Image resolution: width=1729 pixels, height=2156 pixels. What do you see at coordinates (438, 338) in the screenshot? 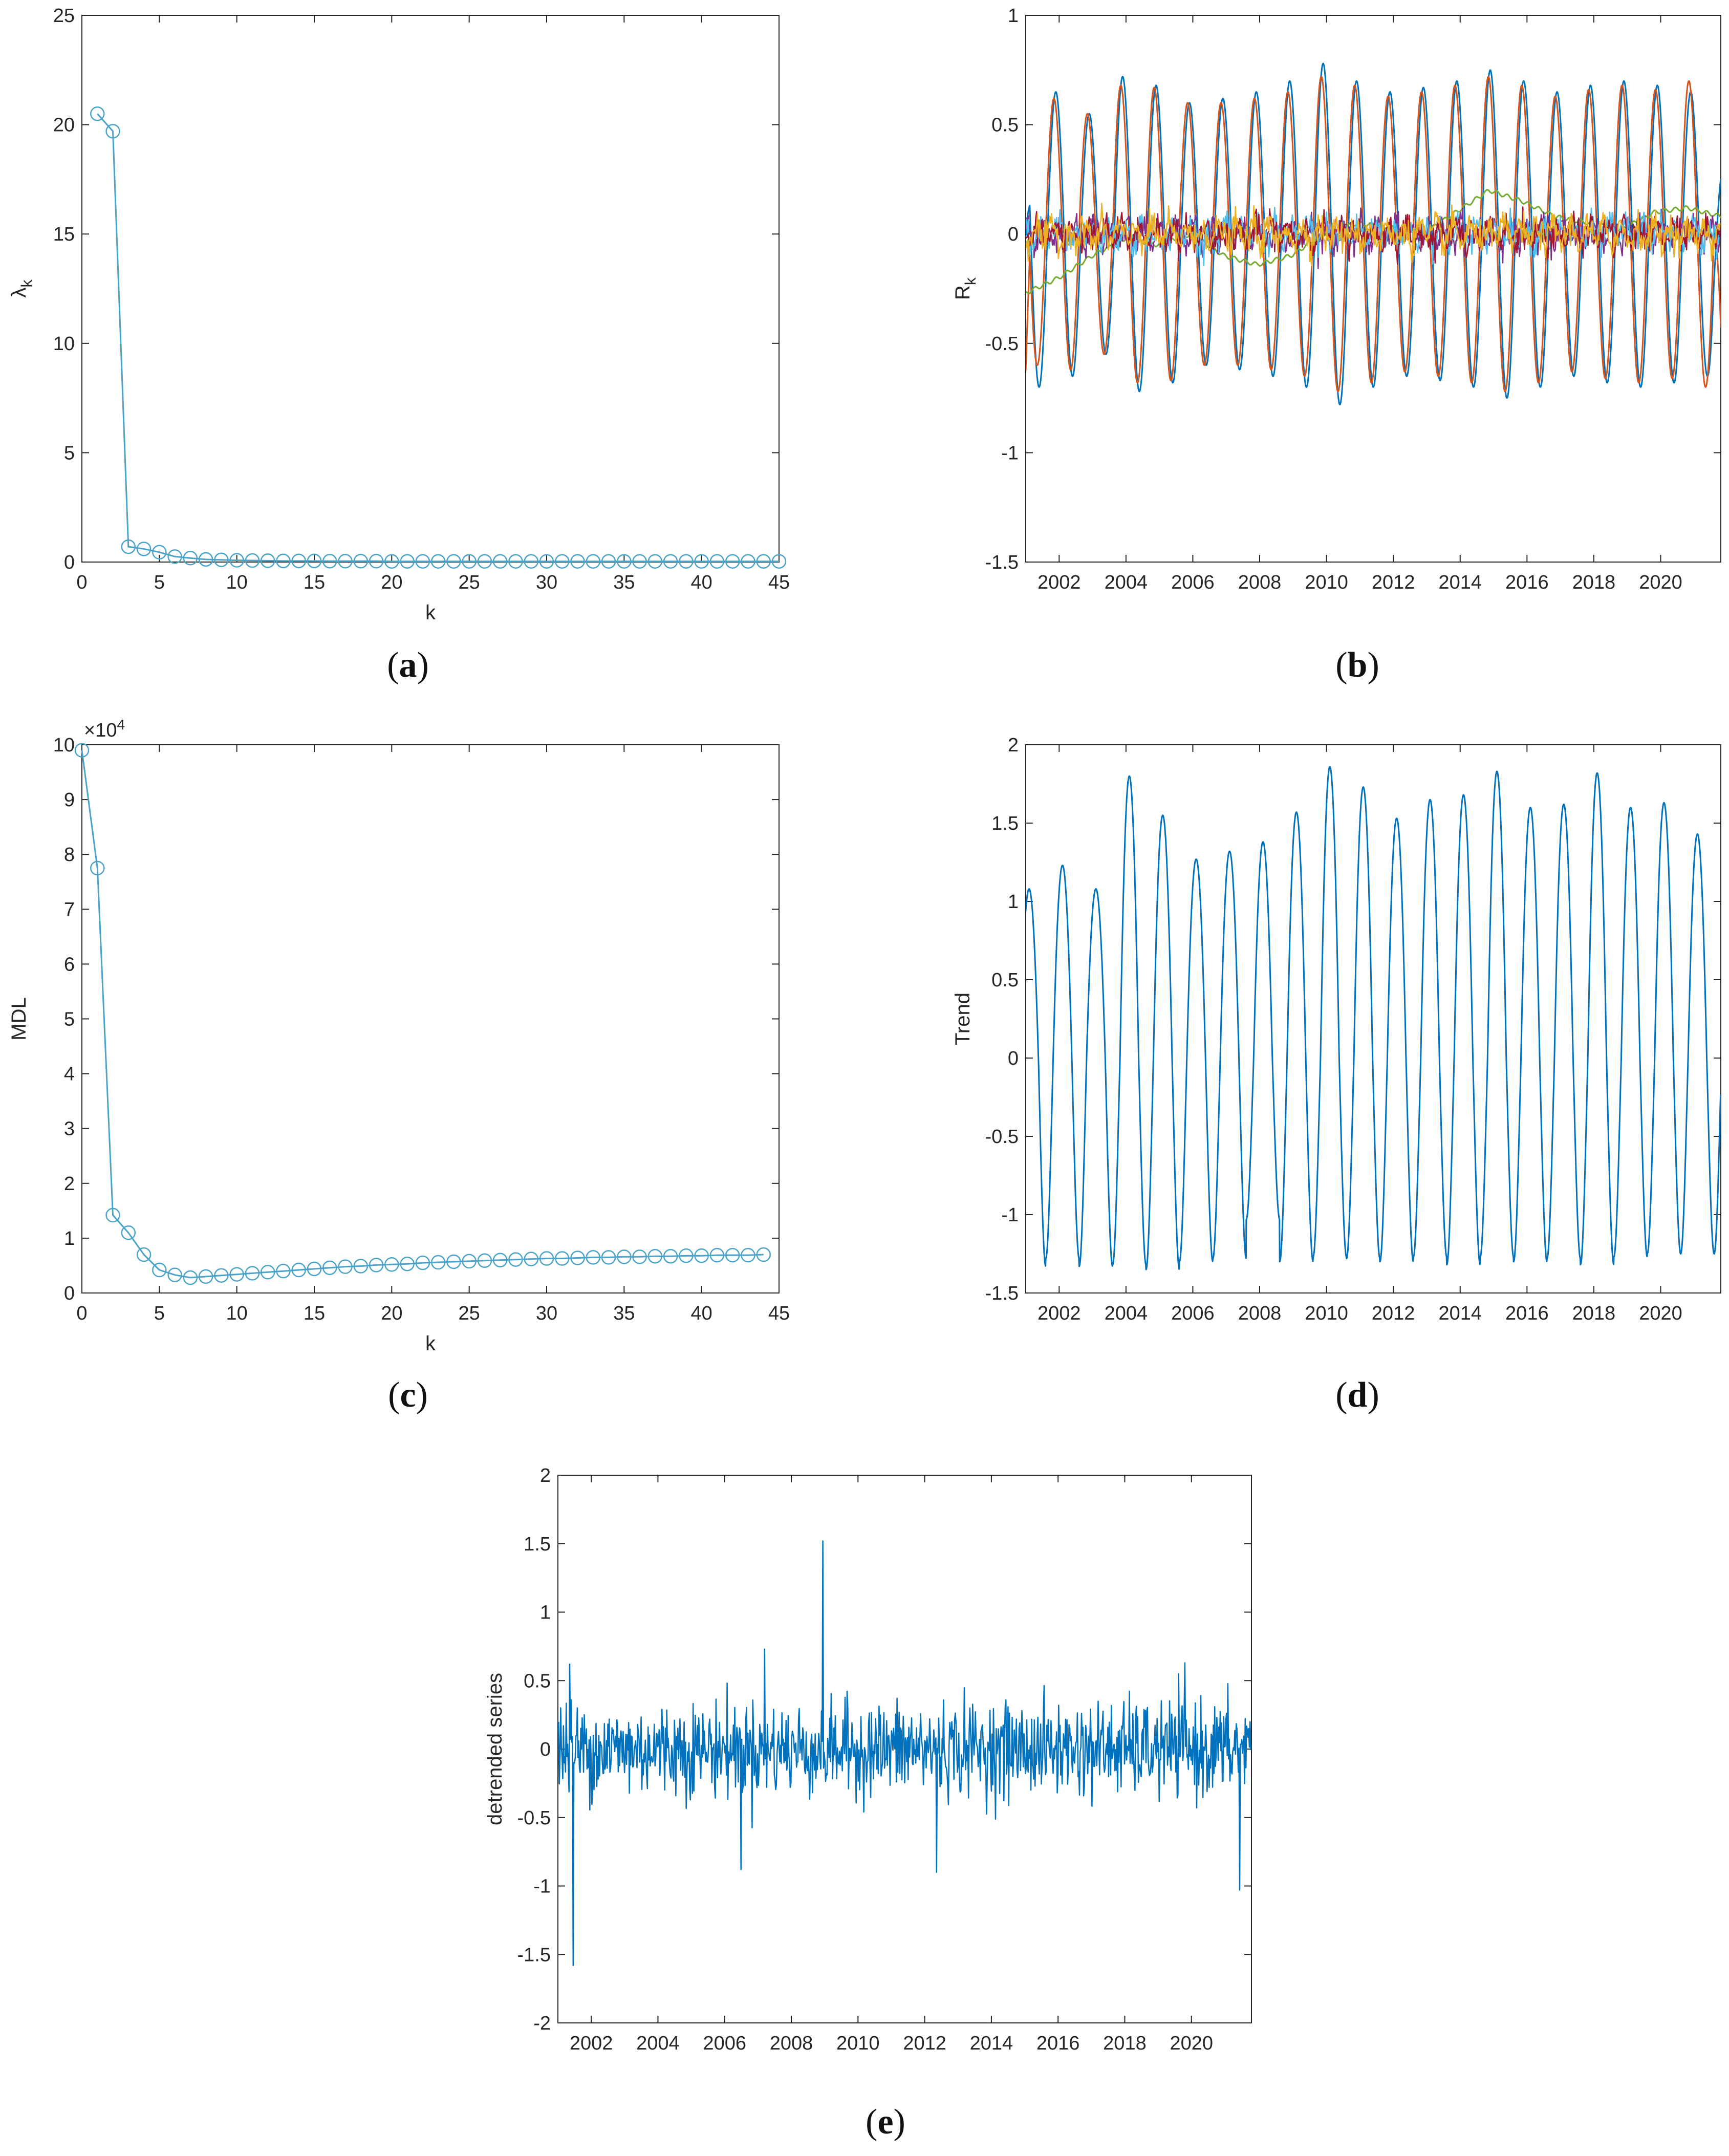
I see `data-line` at bounding box center [438, 338].